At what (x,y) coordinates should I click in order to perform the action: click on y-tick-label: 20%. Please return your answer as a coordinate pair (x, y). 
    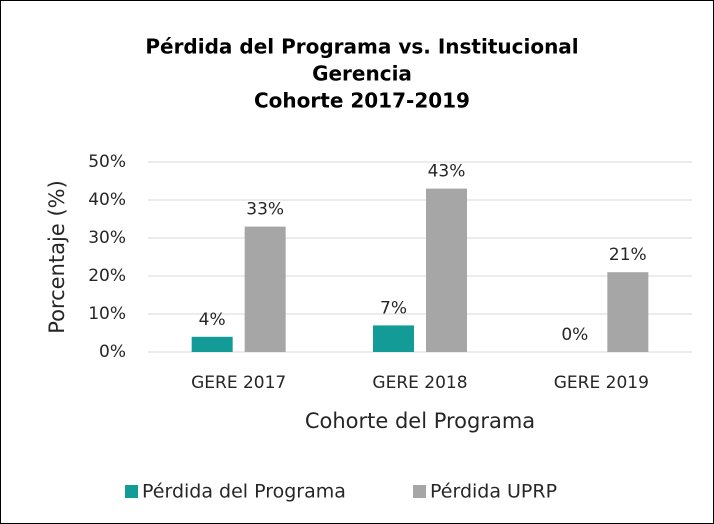
    Looking at the image, I should click on (107, 276).